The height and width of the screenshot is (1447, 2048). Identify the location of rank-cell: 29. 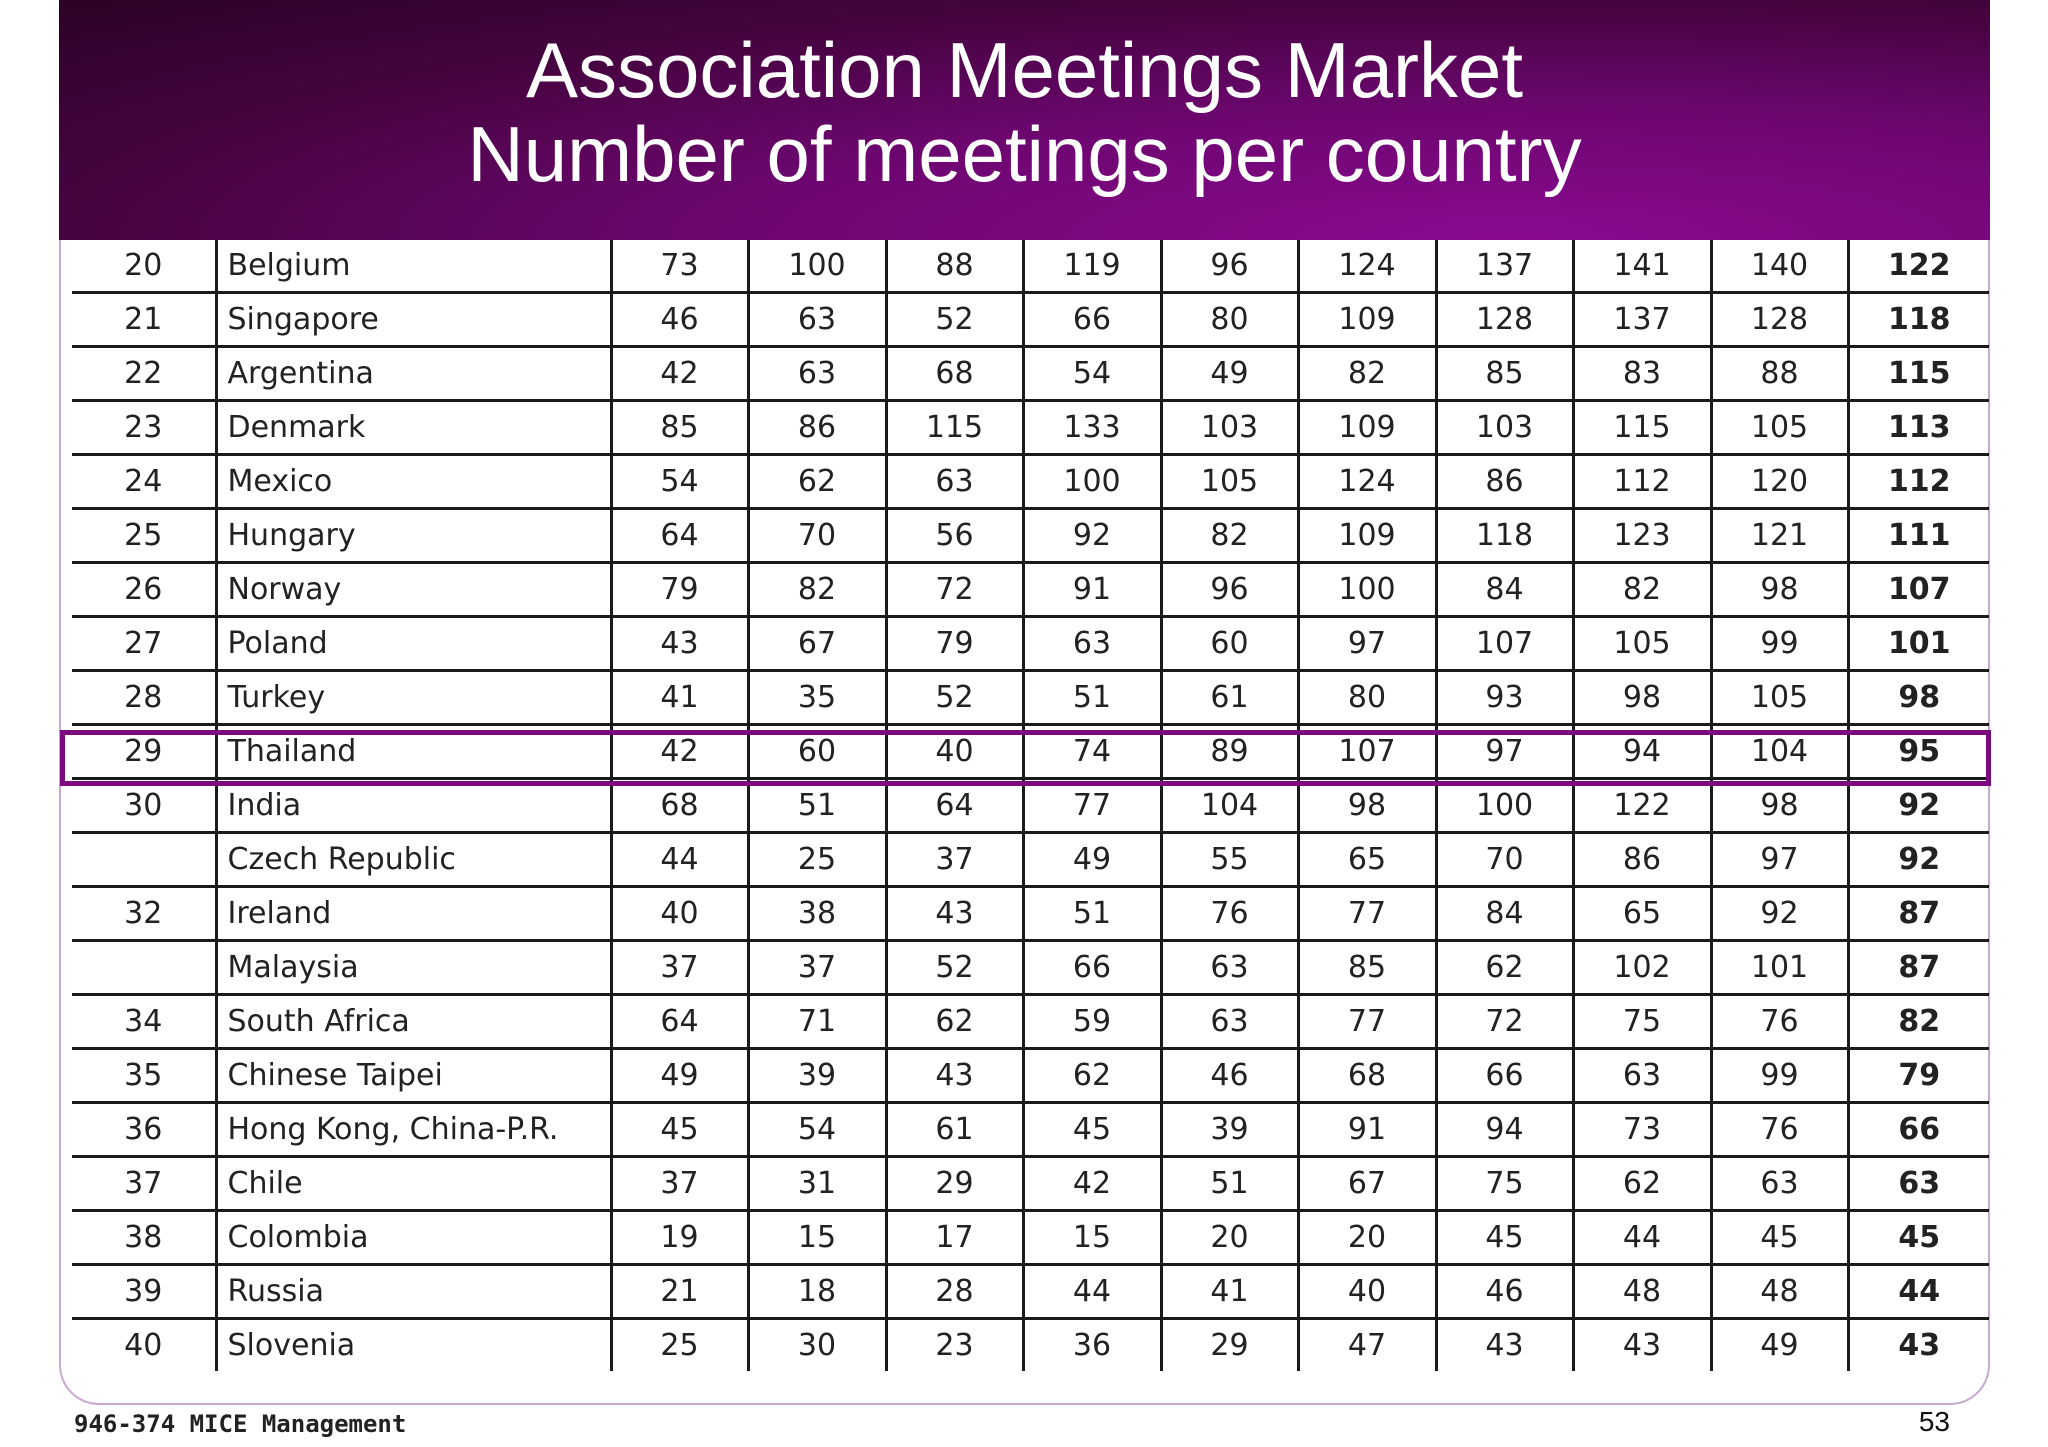
(145, 751).